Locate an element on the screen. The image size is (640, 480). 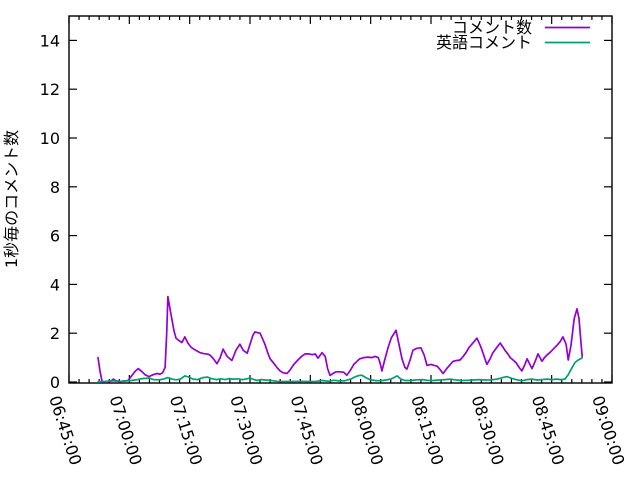
y-tick-label: 2 is located at coordinates (55, 333).